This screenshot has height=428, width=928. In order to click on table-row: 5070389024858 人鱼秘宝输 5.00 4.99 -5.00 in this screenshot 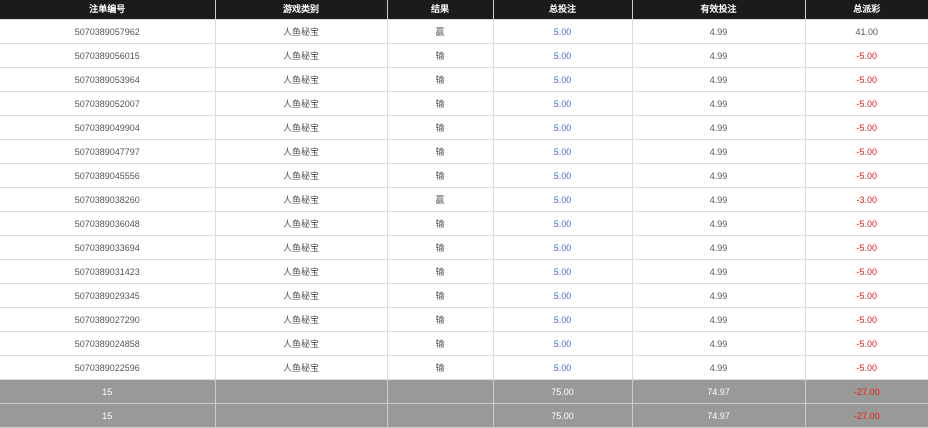, I will do `click(464, 343)`.